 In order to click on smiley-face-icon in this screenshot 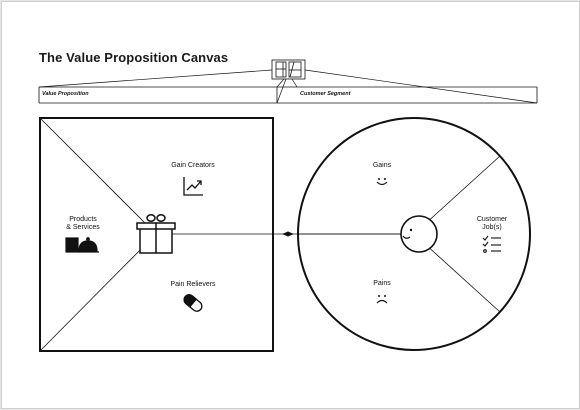, I will do `click(382, 182)`.